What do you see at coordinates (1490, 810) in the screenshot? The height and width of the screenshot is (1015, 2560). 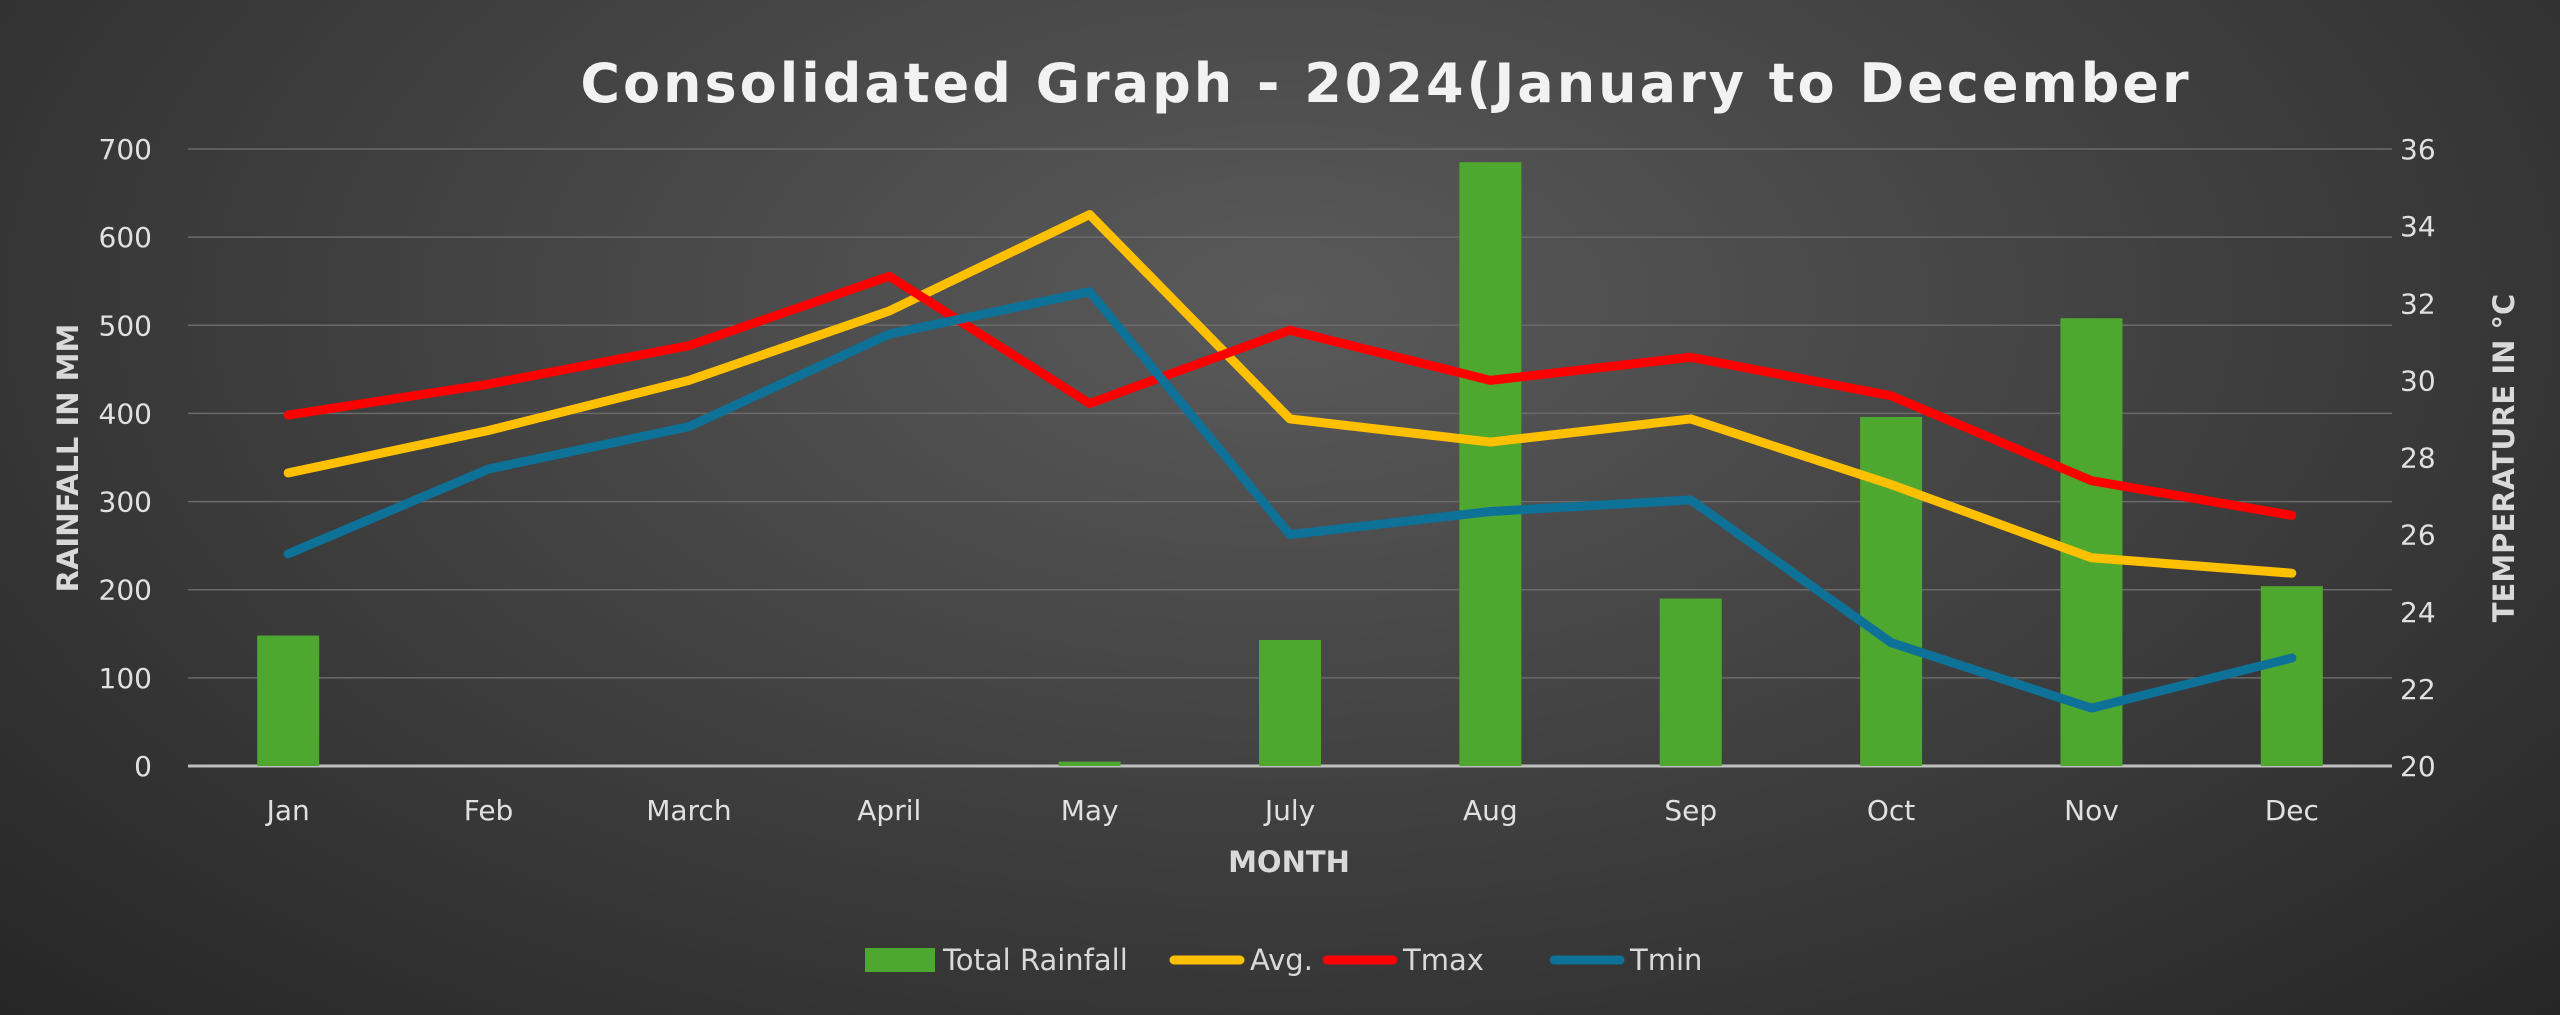 I see `x-tick-label: Aug` at bounding box center [1490, 810].